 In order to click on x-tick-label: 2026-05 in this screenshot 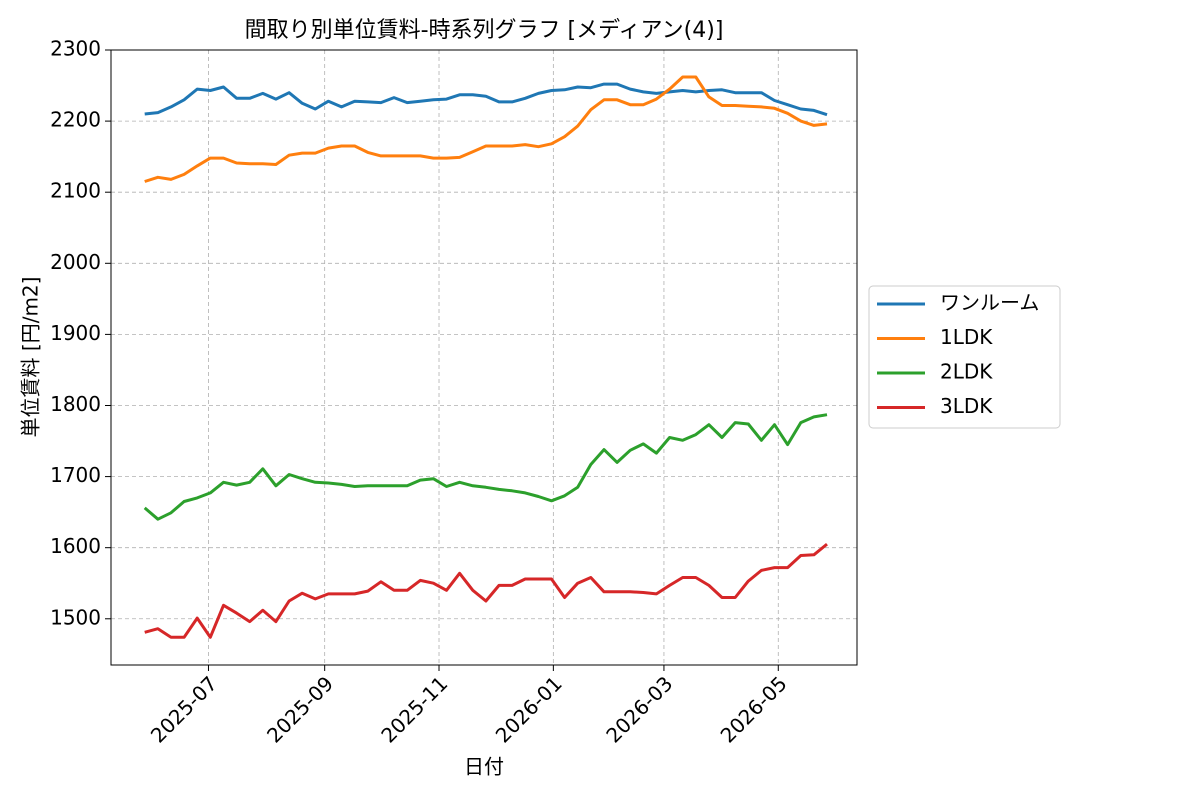, I will do `click(754, 709)`.